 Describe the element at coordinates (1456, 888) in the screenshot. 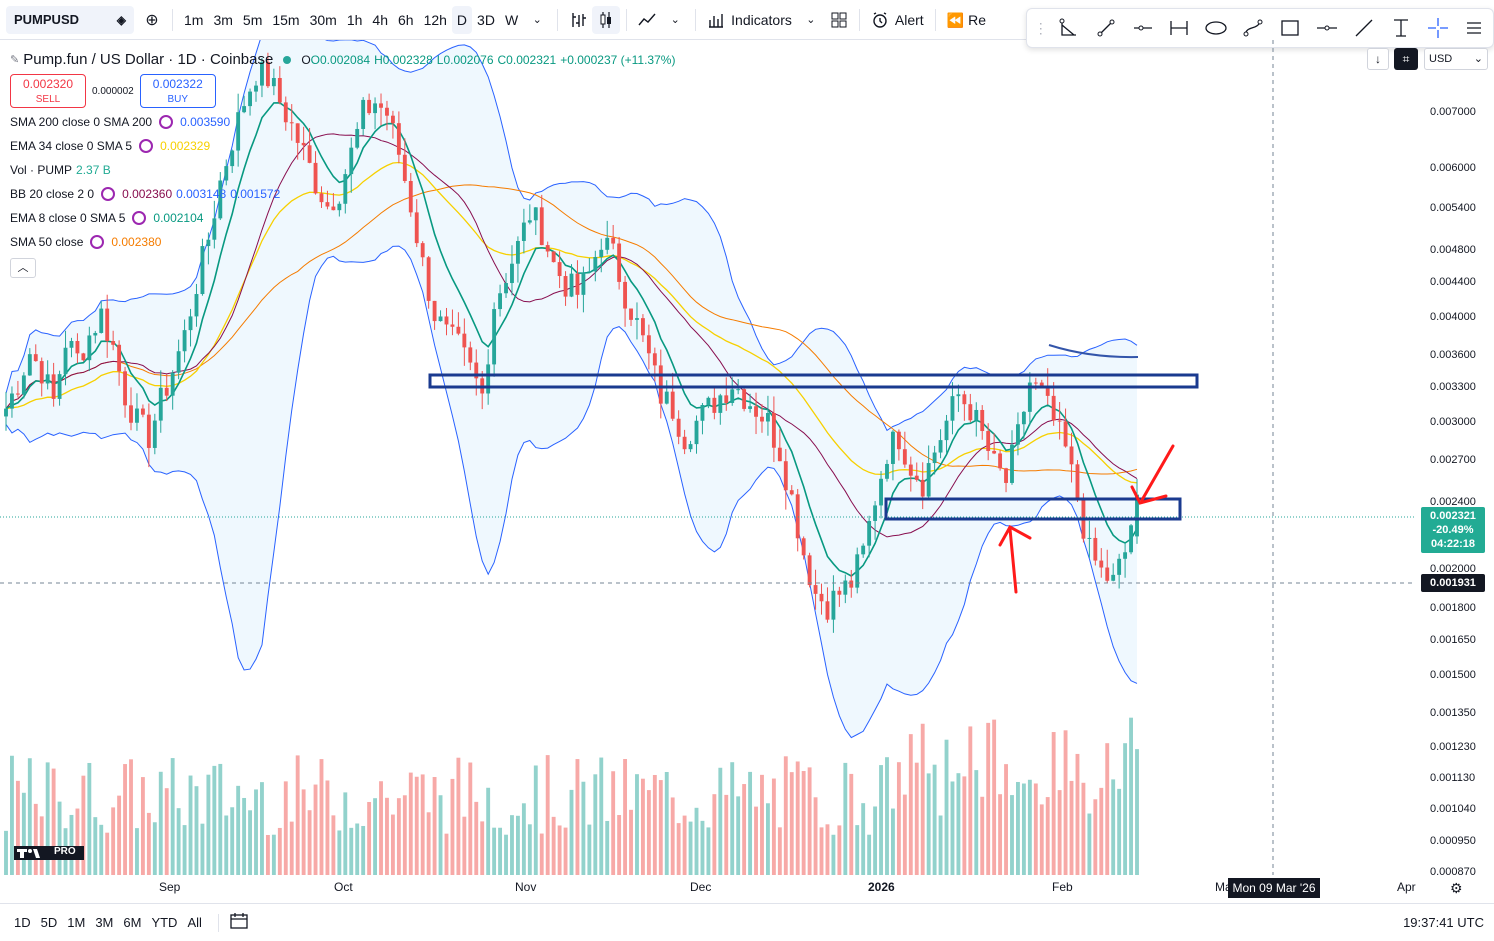

I see `settings-gear-icon: ⚙` at that location.